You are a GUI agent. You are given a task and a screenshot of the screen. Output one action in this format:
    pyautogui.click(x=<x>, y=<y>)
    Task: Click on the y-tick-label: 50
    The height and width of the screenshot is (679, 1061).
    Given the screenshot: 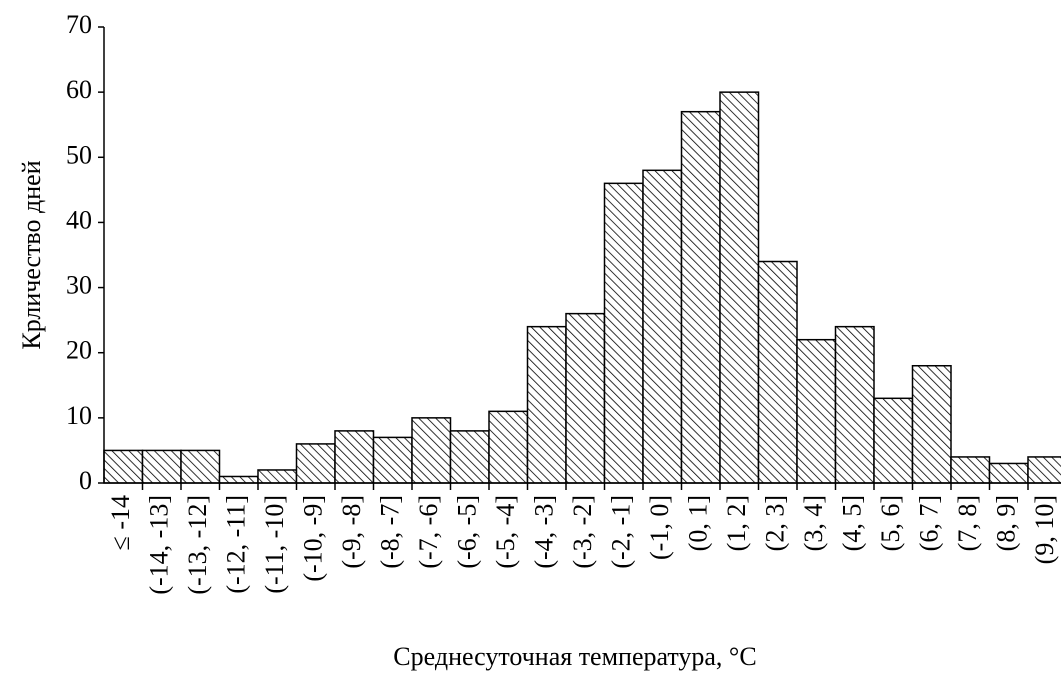 What is the action you would take?
    pyautogui.click(x=79, y=154)
    